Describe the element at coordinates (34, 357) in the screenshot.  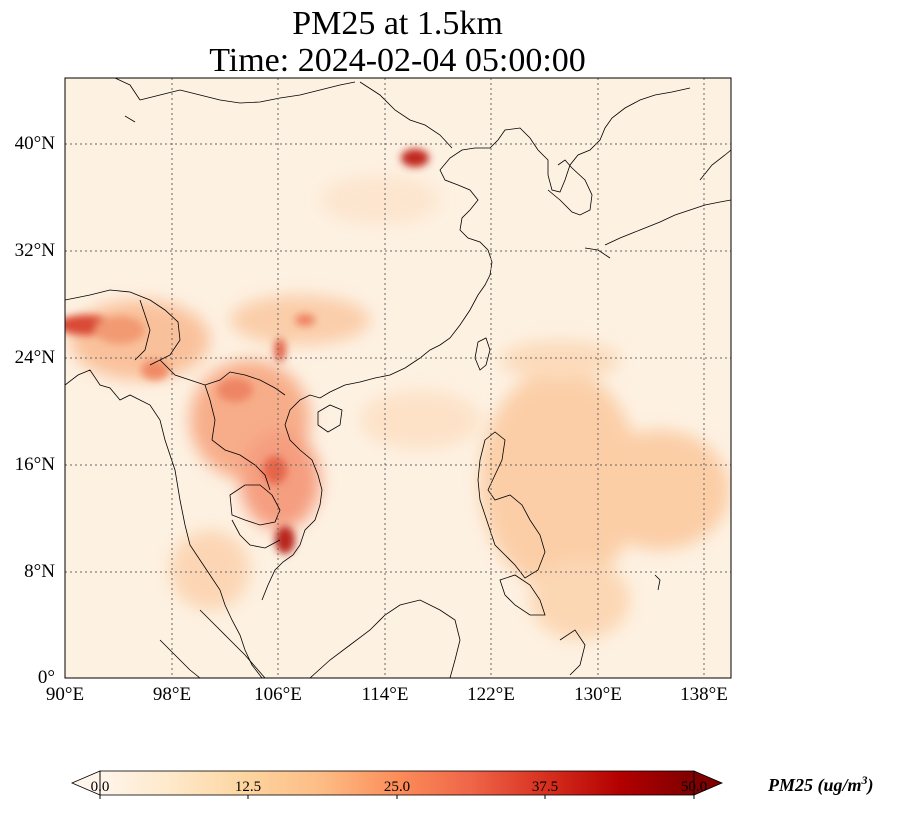
I see `lat-label: 24°N` at that location.